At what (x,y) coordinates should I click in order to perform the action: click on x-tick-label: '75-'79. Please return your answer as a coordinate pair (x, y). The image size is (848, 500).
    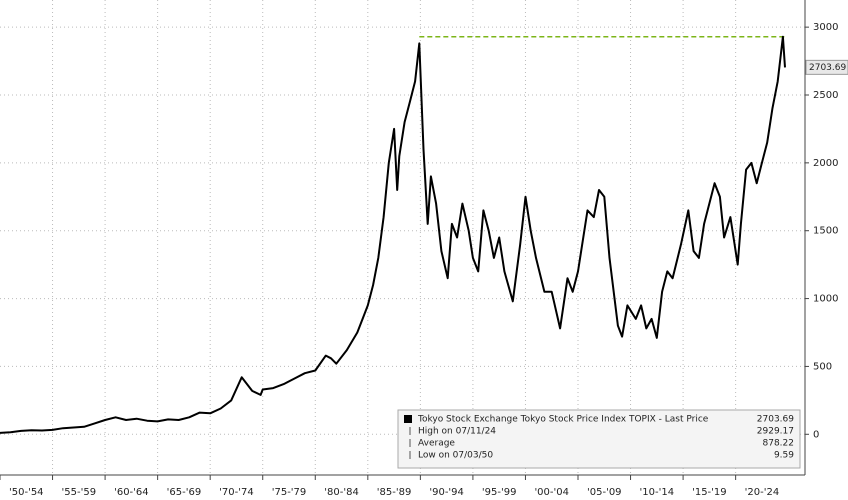
    Looking at the image, I should click on (289, 492).